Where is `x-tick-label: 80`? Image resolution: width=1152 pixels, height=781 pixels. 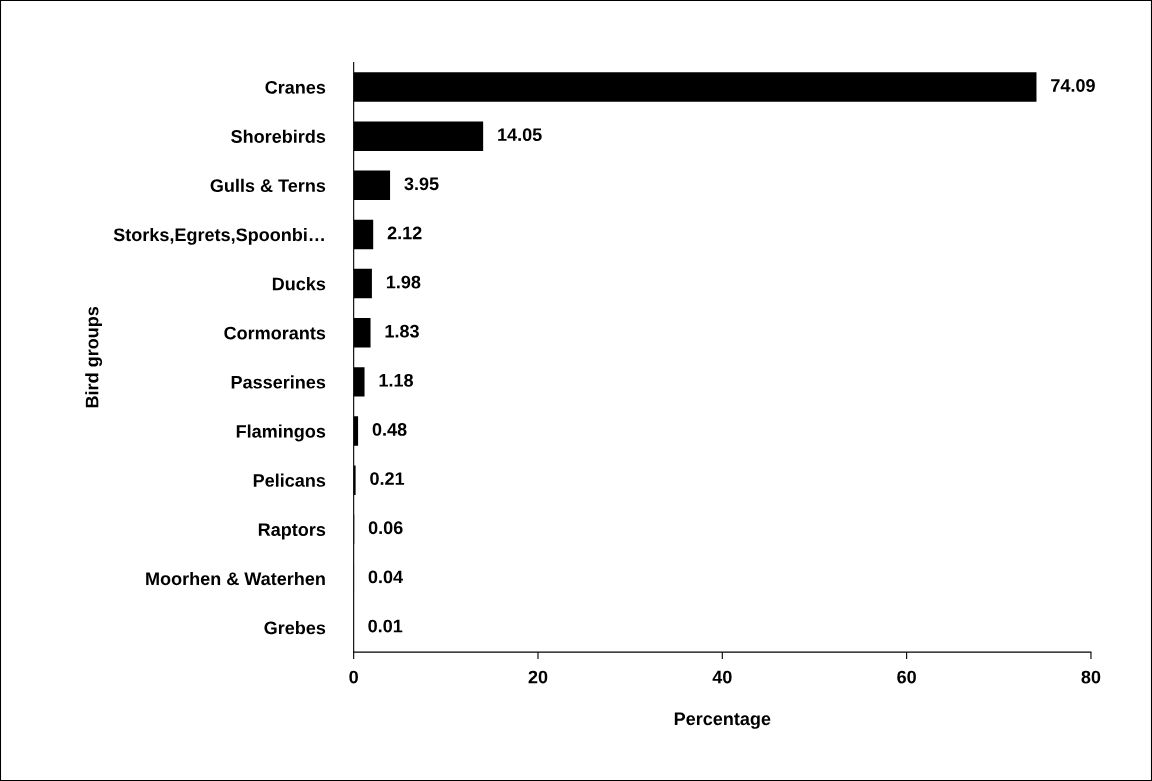
x-tick-label: 80 is located at coordinates (1091, 677).